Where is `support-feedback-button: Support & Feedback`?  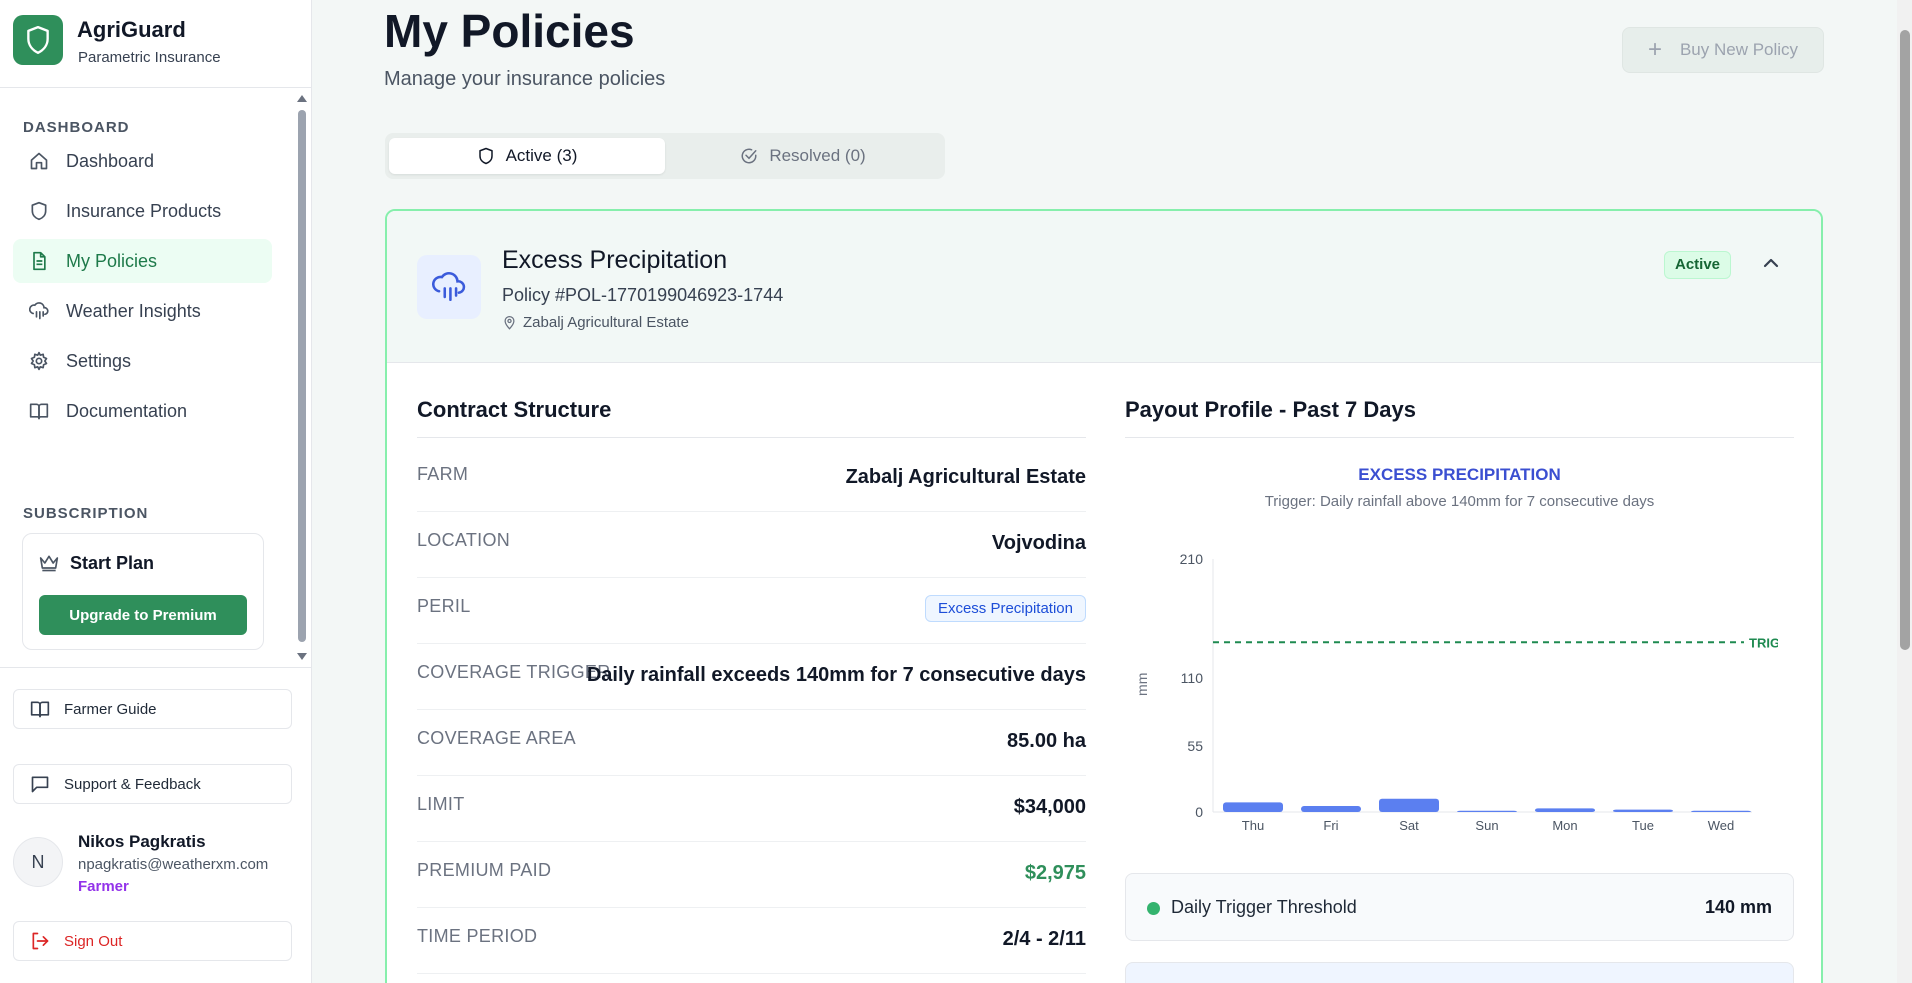 support-feedback-button: Support & Feedback is located at coordinates (152, 784).